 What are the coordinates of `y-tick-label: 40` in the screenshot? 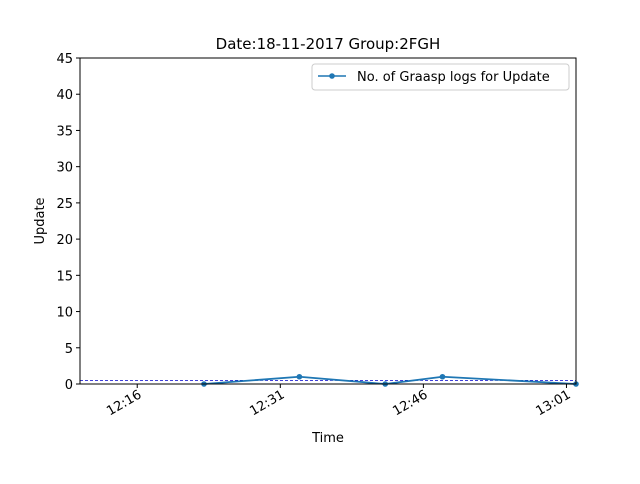 It's located at (64, 95).